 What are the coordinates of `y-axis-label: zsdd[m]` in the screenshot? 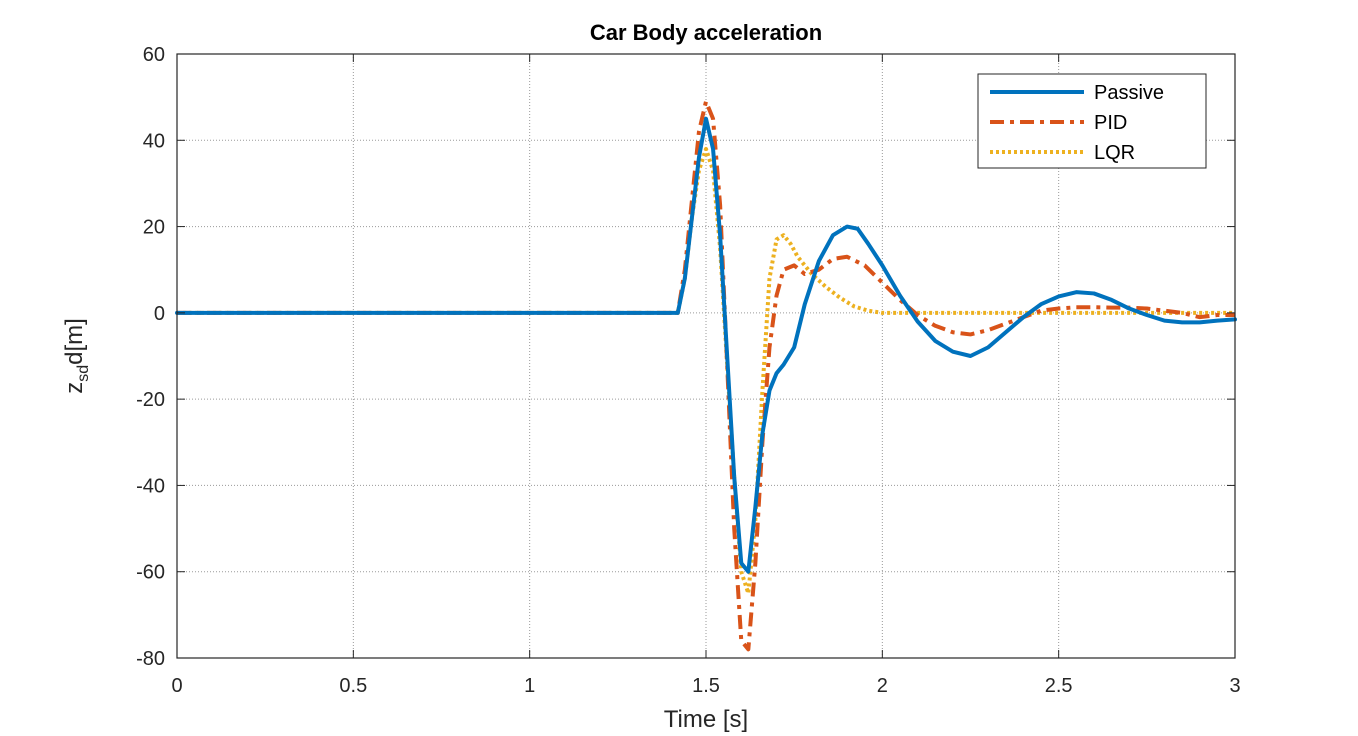 It's located at (76, 356).